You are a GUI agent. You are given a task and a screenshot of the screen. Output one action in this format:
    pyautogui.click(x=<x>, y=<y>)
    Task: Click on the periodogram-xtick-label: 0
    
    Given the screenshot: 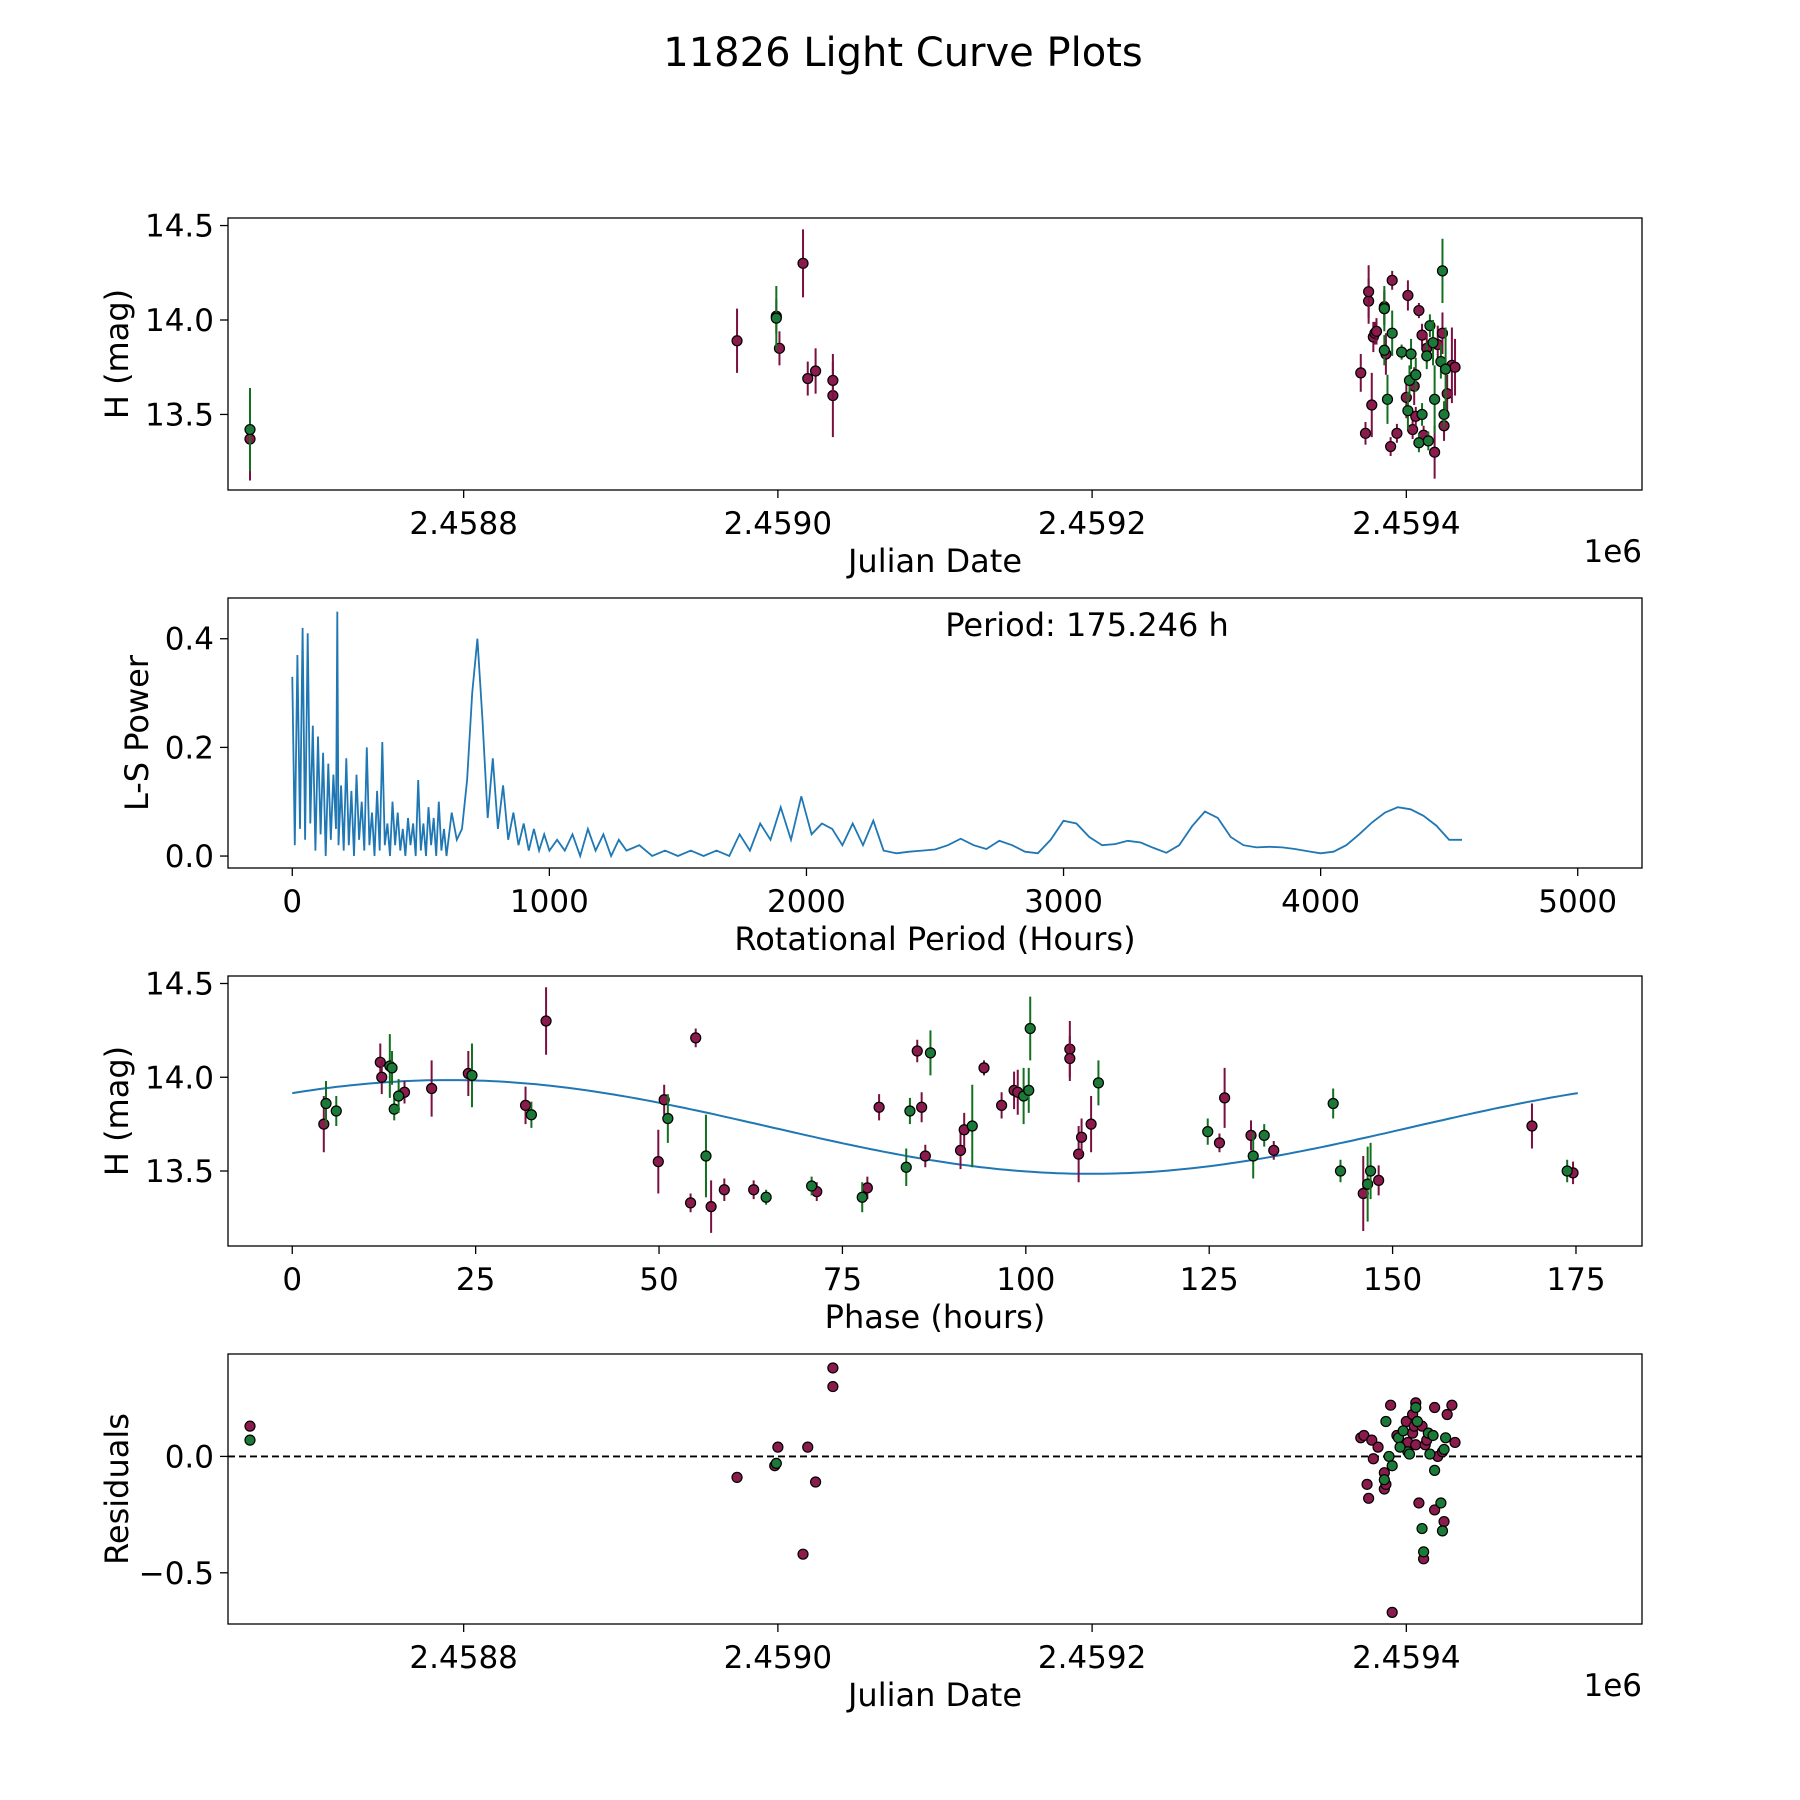 What is the action you would take?
    pyautogui.click(x=292, y=902)
    